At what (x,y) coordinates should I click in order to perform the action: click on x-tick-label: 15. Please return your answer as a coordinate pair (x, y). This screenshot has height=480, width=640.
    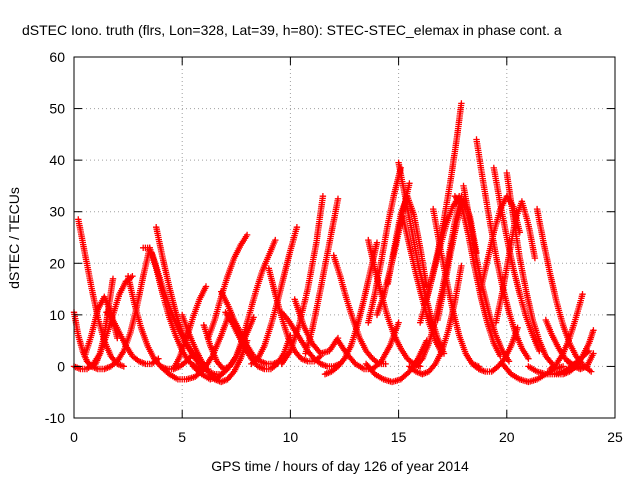
    Looking at the image, I should click on (399, 437).